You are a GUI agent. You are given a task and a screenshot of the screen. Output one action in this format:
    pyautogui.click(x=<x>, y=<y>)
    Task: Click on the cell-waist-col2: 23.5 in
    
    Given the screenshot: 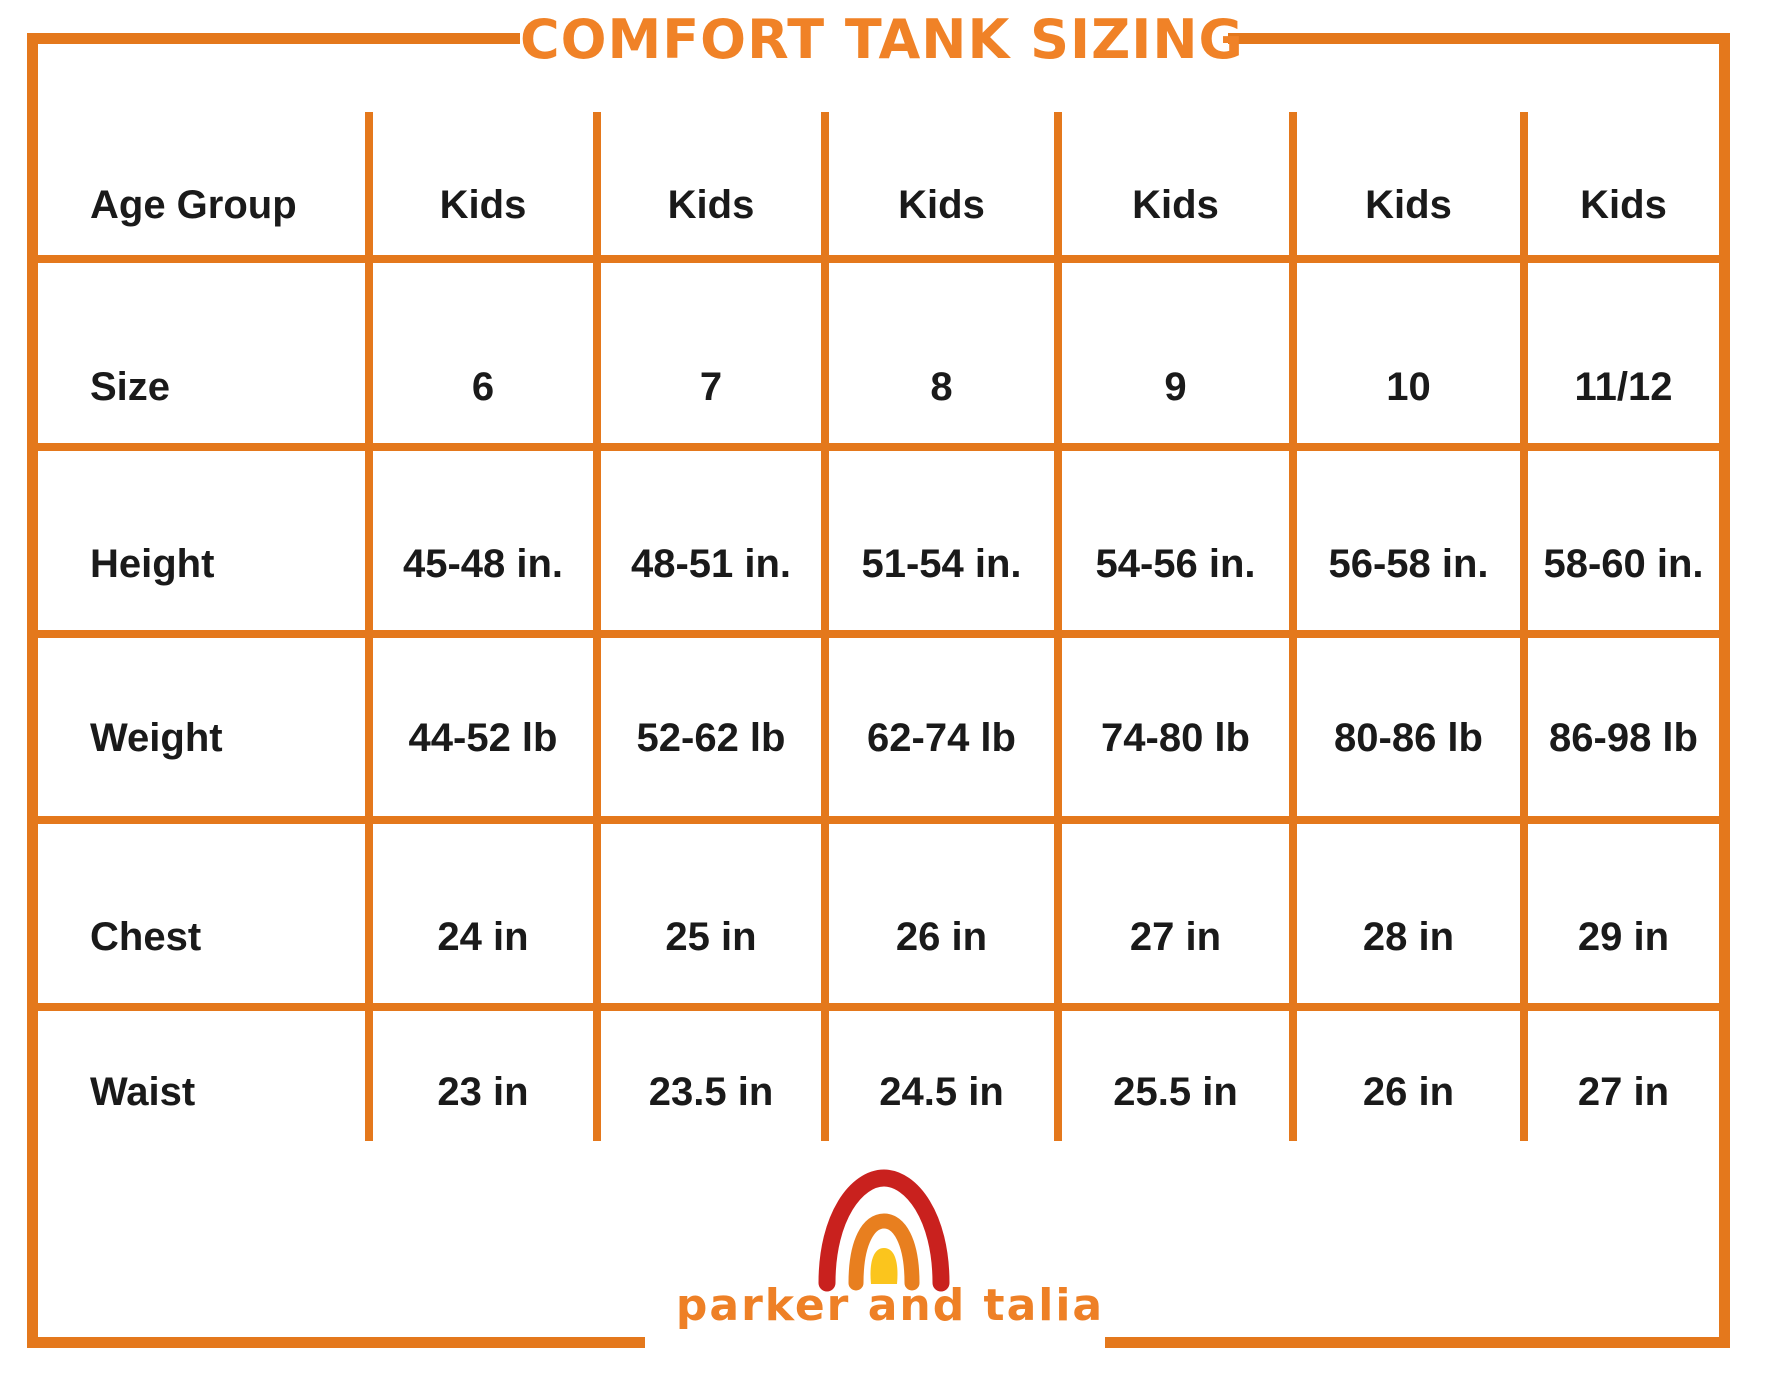 What is the action you would take?
    pyautogui.click(x=711, y=1092)
    